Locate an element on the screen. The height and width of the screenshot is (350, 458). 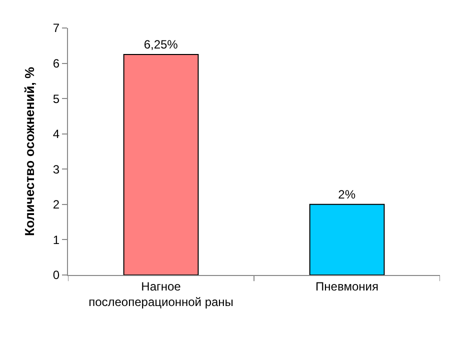
y-tick-label: 4 is located at coordinates (56, 134).